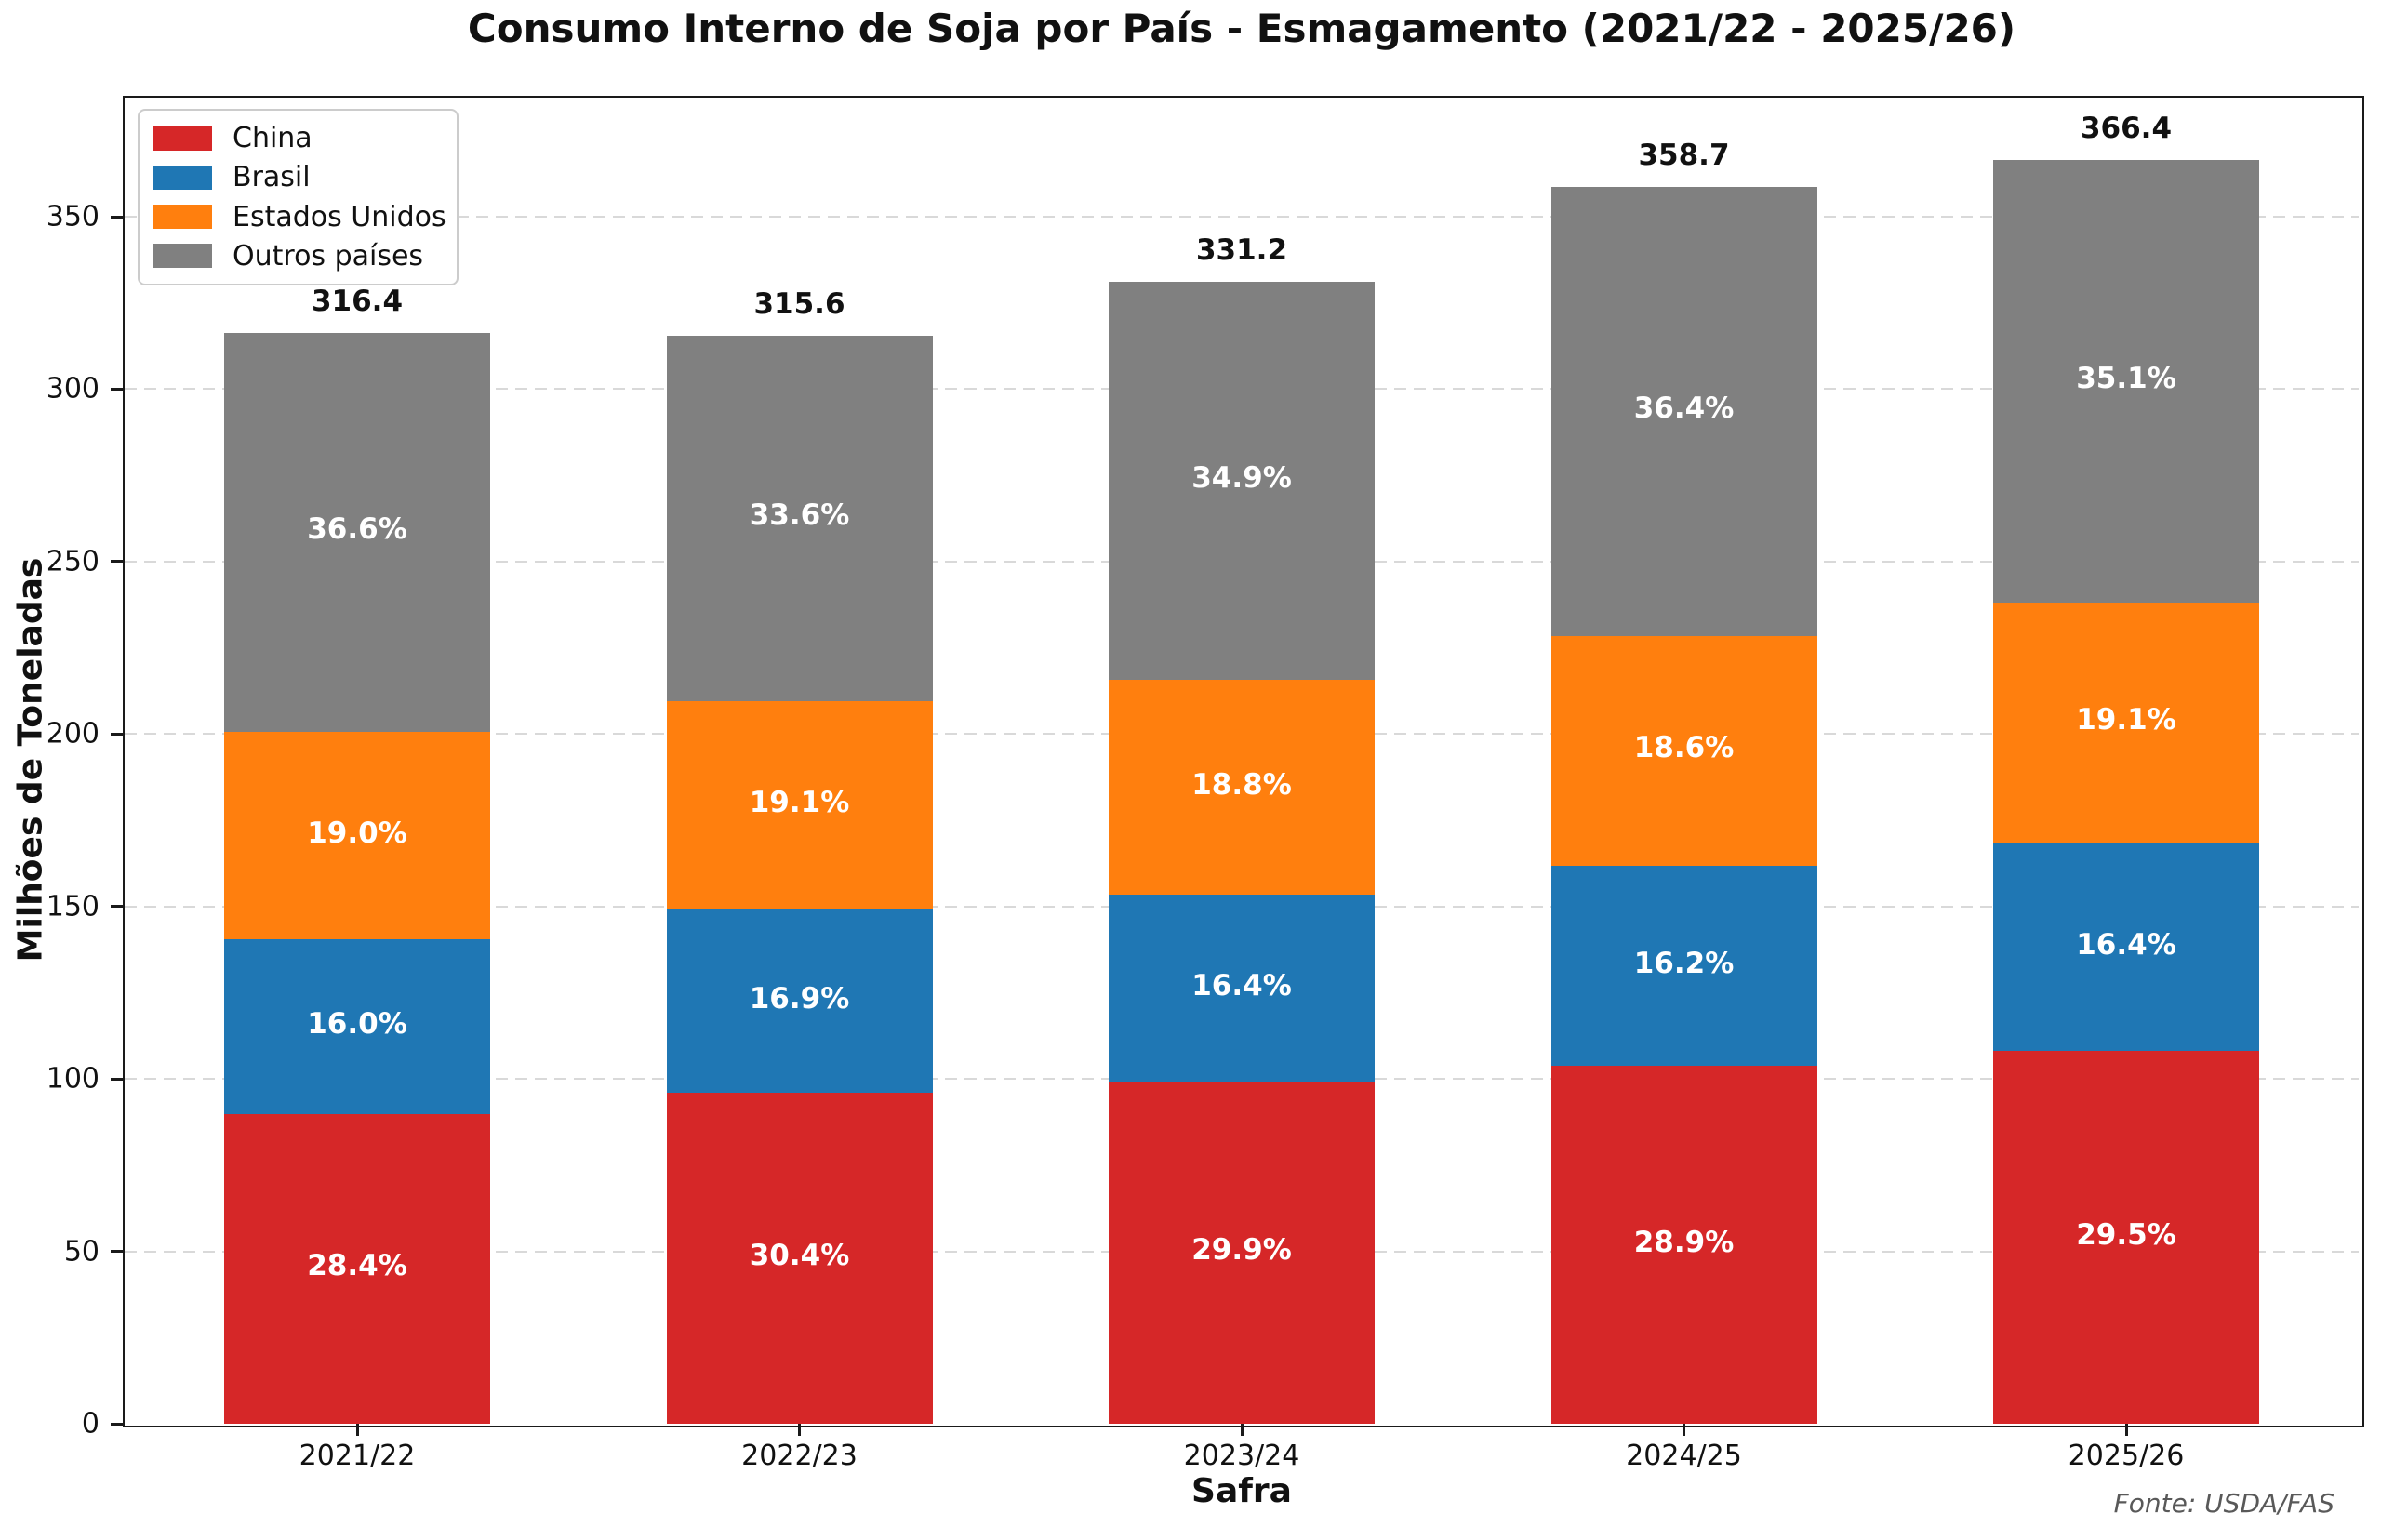  I want to click on y-tick-label: 50, so click(81, 1251).